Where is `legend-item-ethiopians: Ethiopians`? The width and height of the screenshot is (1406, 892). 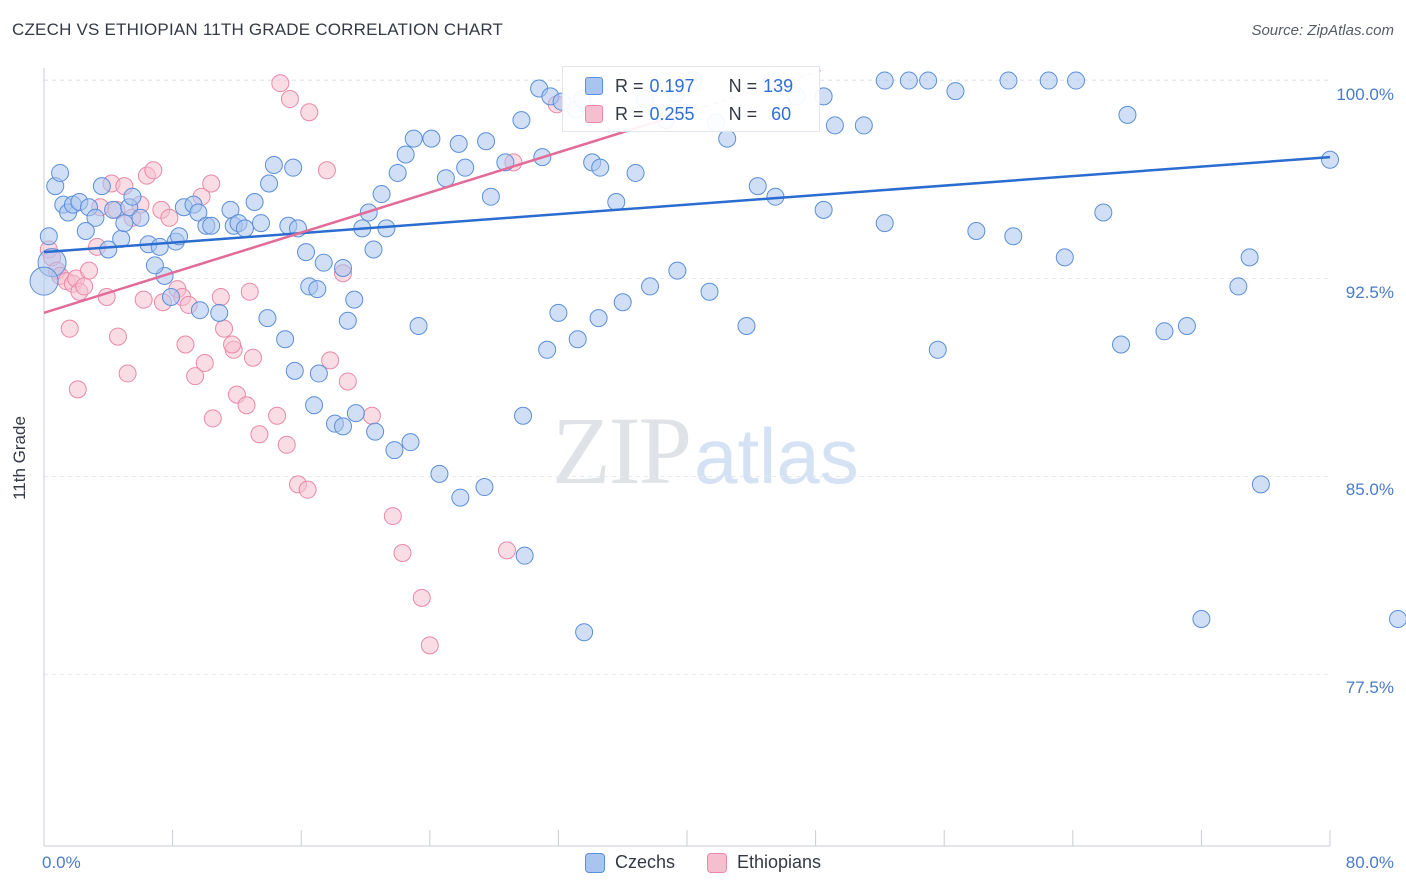
legend-item-ethiopians: Ethiopians is located at coordinates (764, 862).